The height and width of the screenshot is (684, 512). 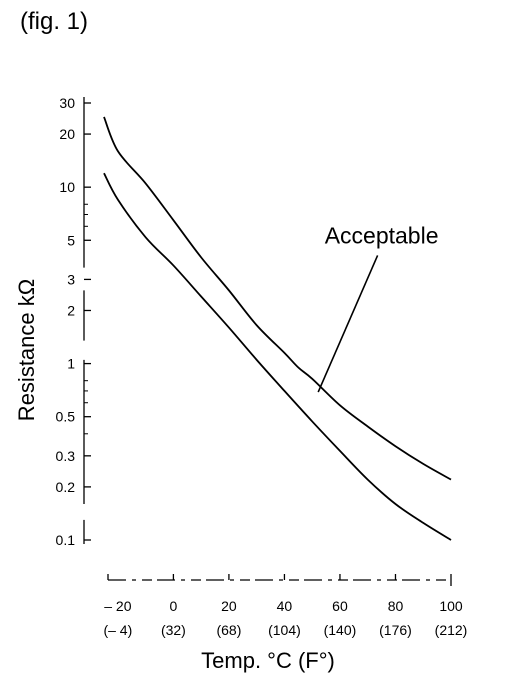 I want to click on y-tick-label: 20, so click(x=67, y=134).